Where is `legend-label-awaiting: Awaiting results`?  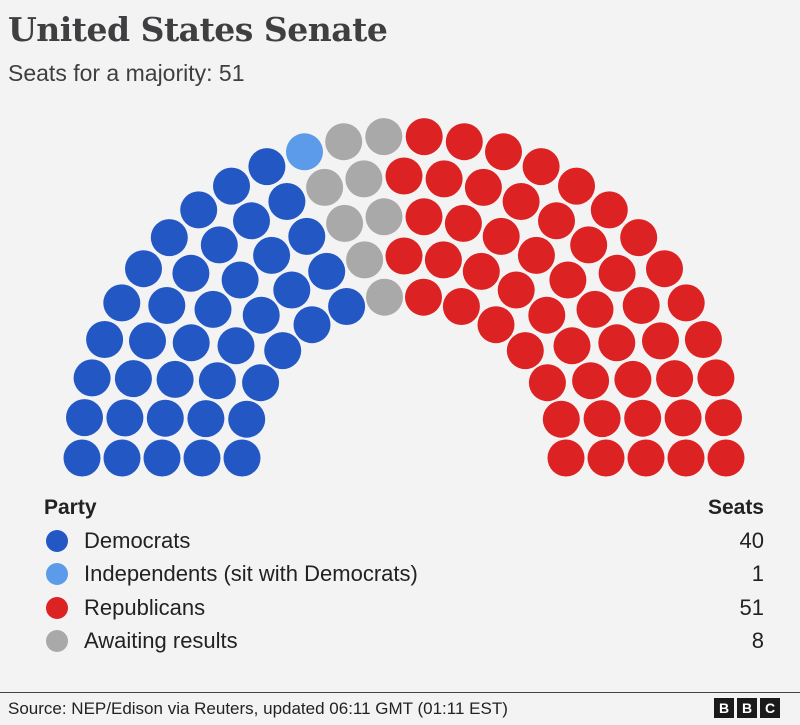
legend-label-awaiting: Awaiting results is located at coordinates (161, 641).